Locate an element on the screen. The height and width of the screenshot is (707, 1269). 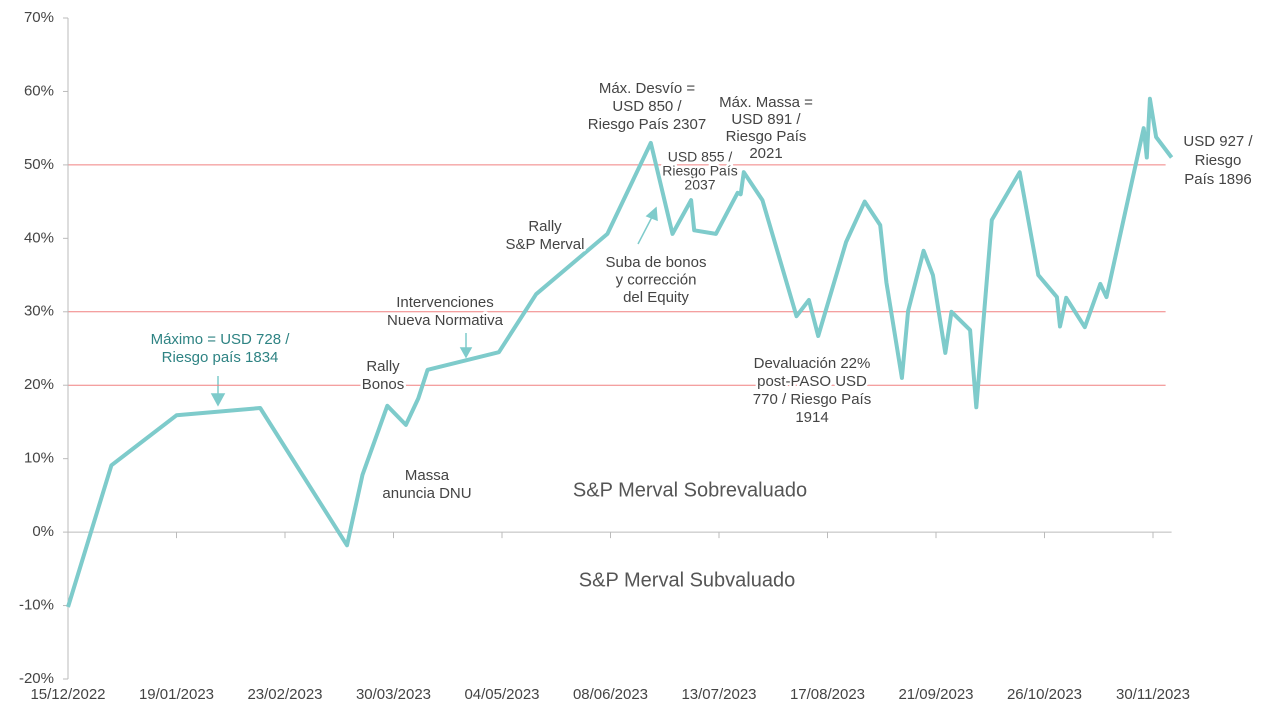
x-tick-label: 30/11/2023 is located at coordinates (1153, 694).